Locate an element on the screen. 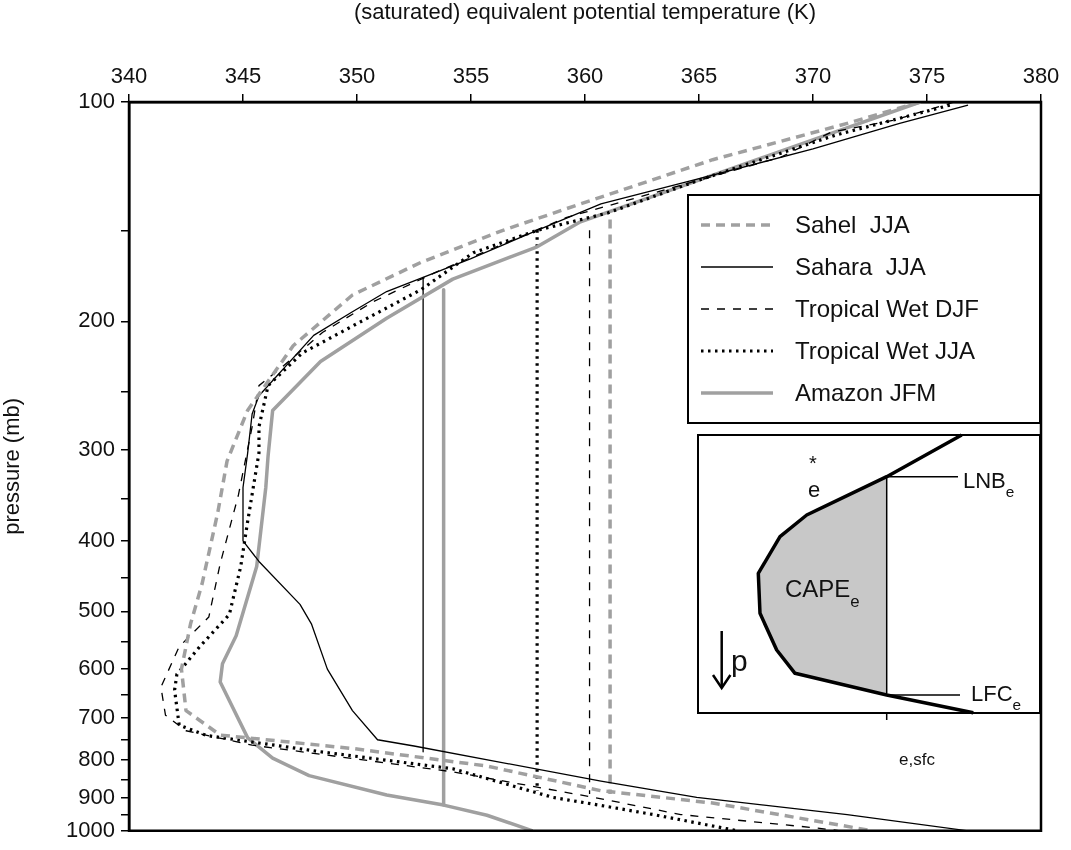  x-tick-label: 370 is located at coordinates (813, 75).